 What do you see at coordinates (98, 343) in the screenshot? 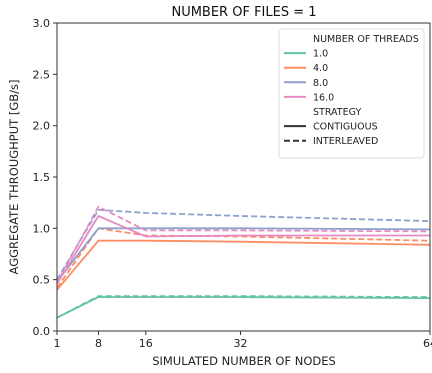
I see `x-tick-label: 8` at bounding box center [98, 343].